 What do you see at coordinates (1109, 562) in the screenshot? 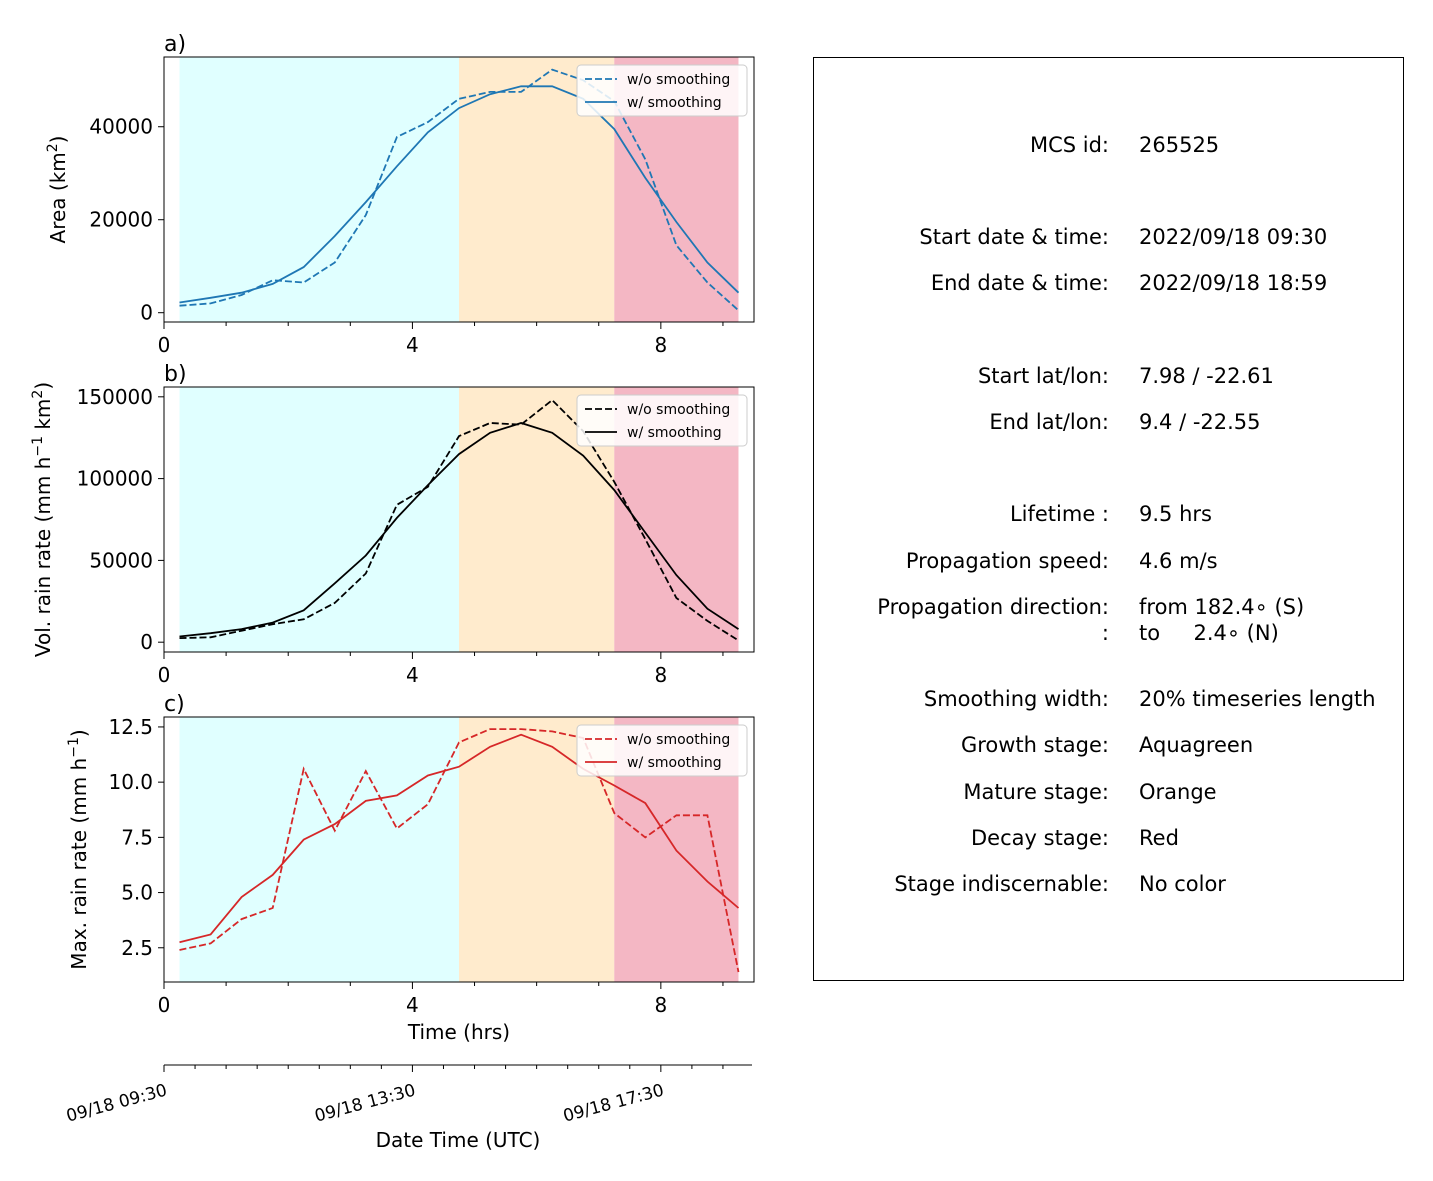
I see `info-row-propagation-speed: Propagation speed: 4.6 m/s` at bounding box center [1109, 562].